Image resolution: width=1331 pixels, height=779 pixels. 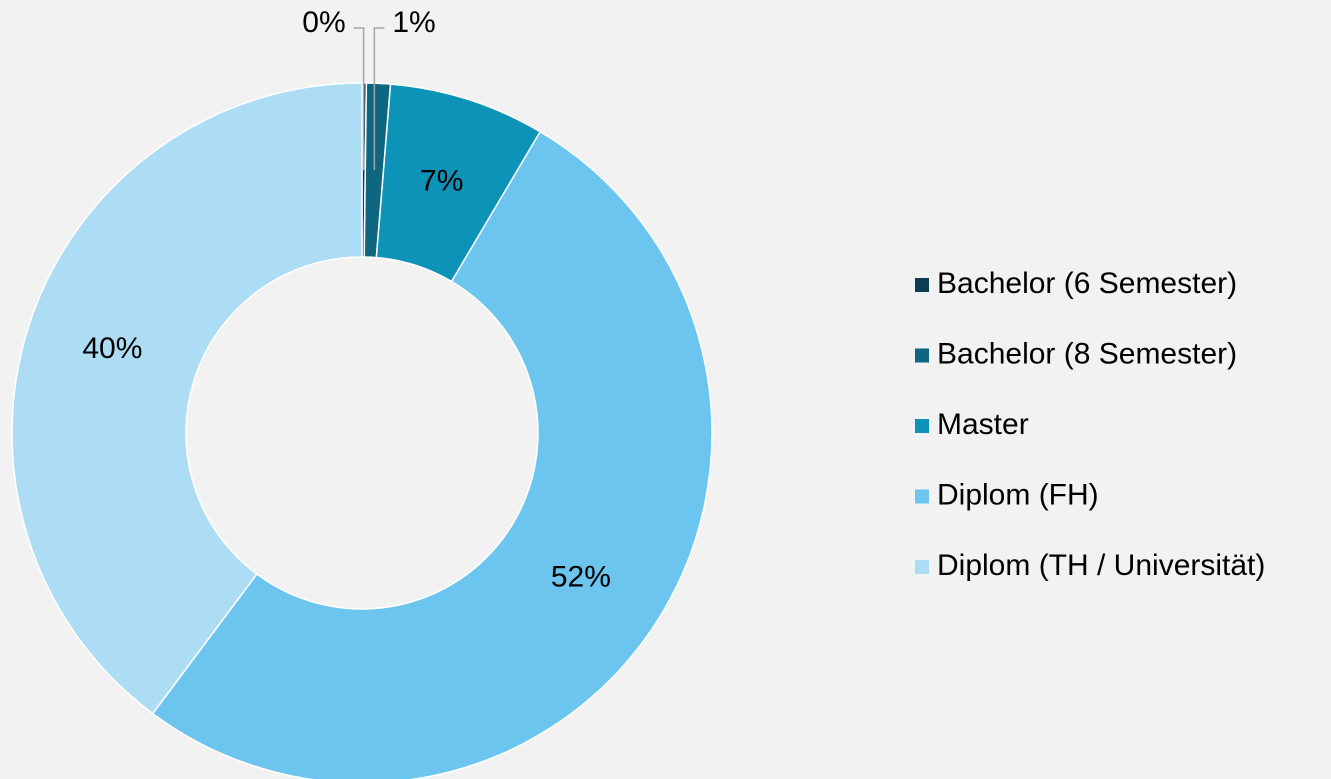 I want to click on legend-label: Bachelor (6 Semester), so click(x=1087, y=283).